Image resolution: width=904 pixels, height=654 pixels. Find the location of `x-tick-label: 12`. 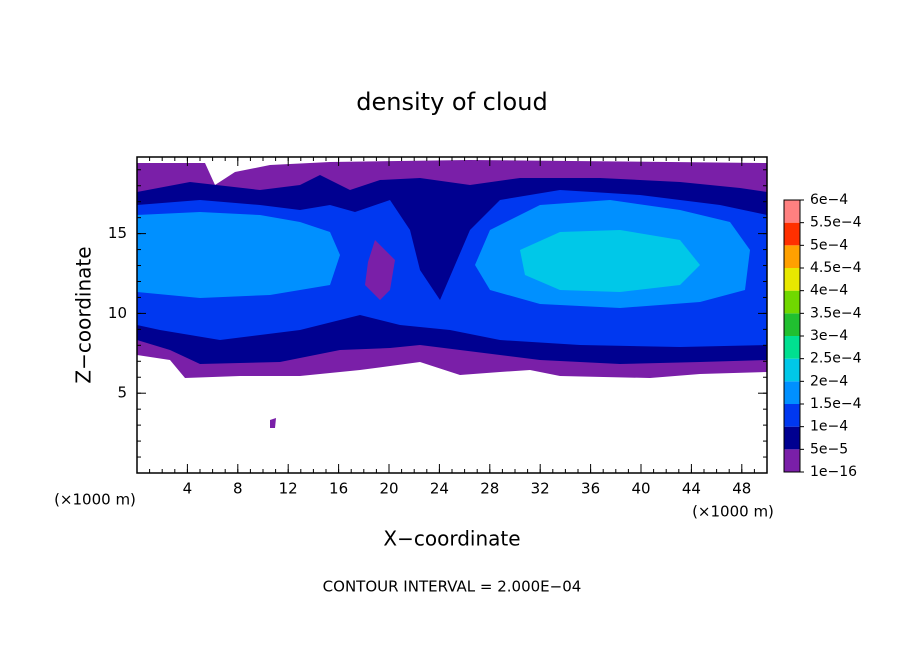

x-tick-label: 12 is located at coordinates (288, 489).